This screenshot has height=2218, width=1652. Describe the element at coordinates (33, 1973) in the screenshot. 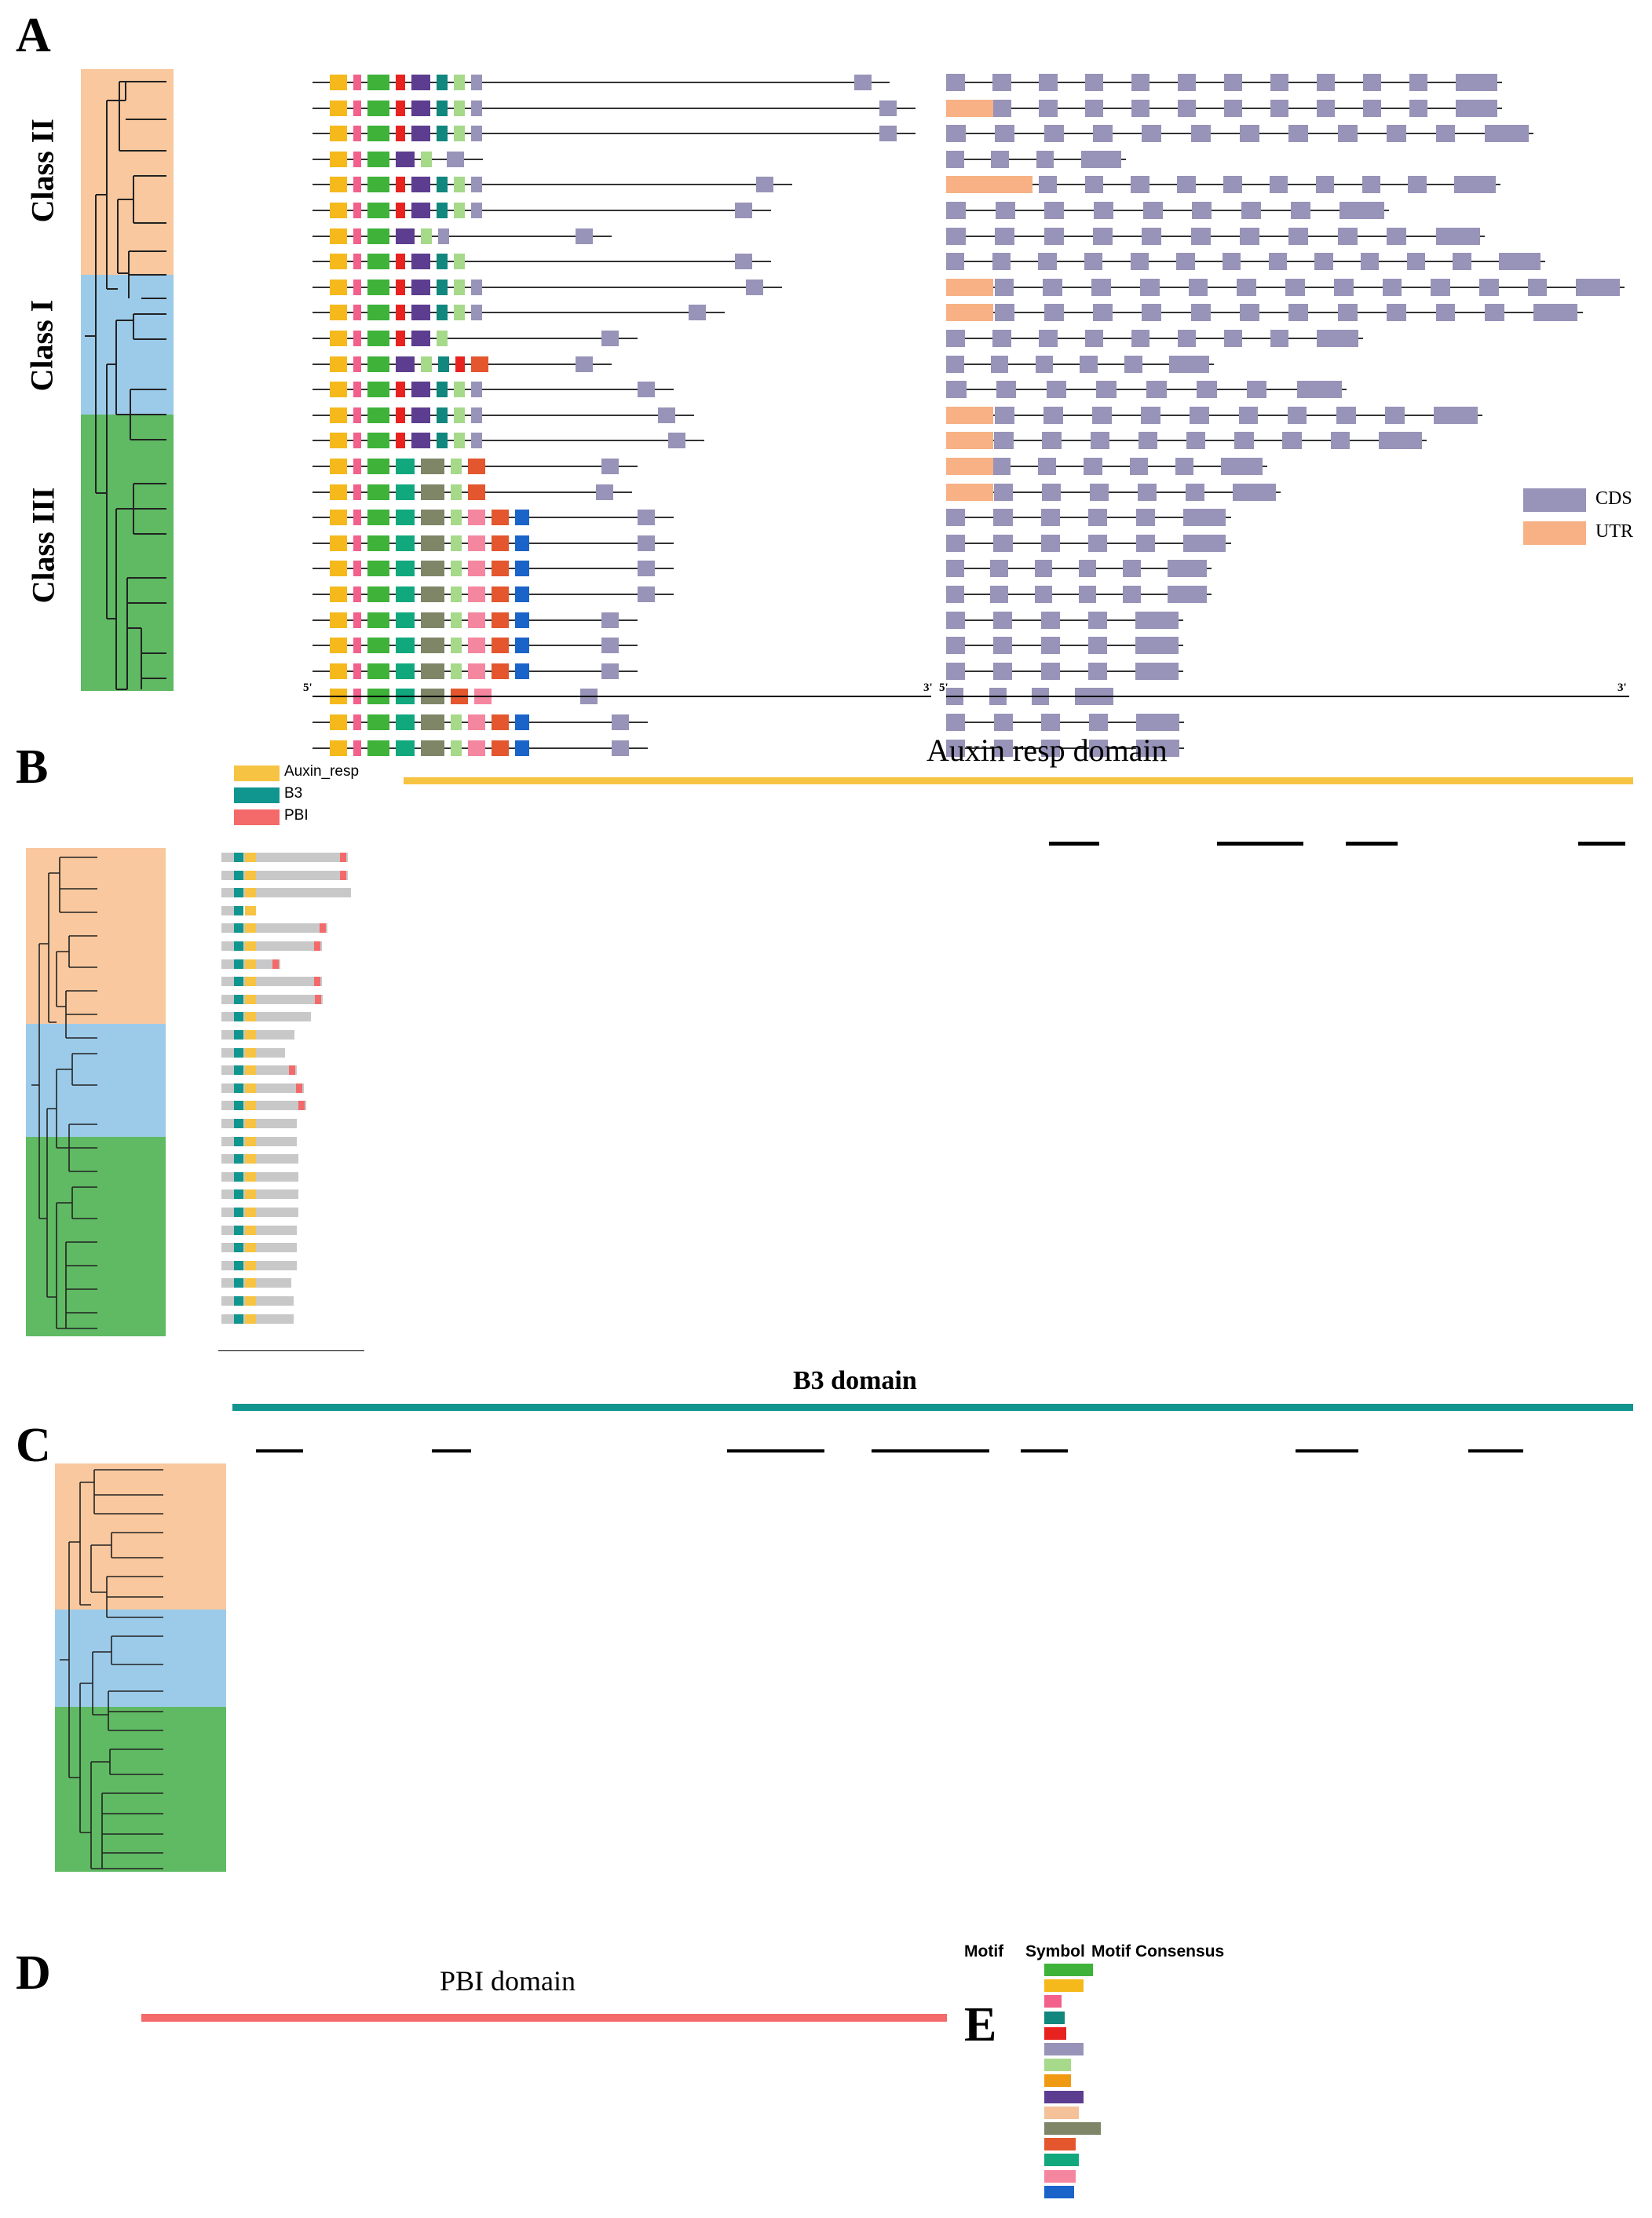

I see `panel-letter-d: D` at that location.